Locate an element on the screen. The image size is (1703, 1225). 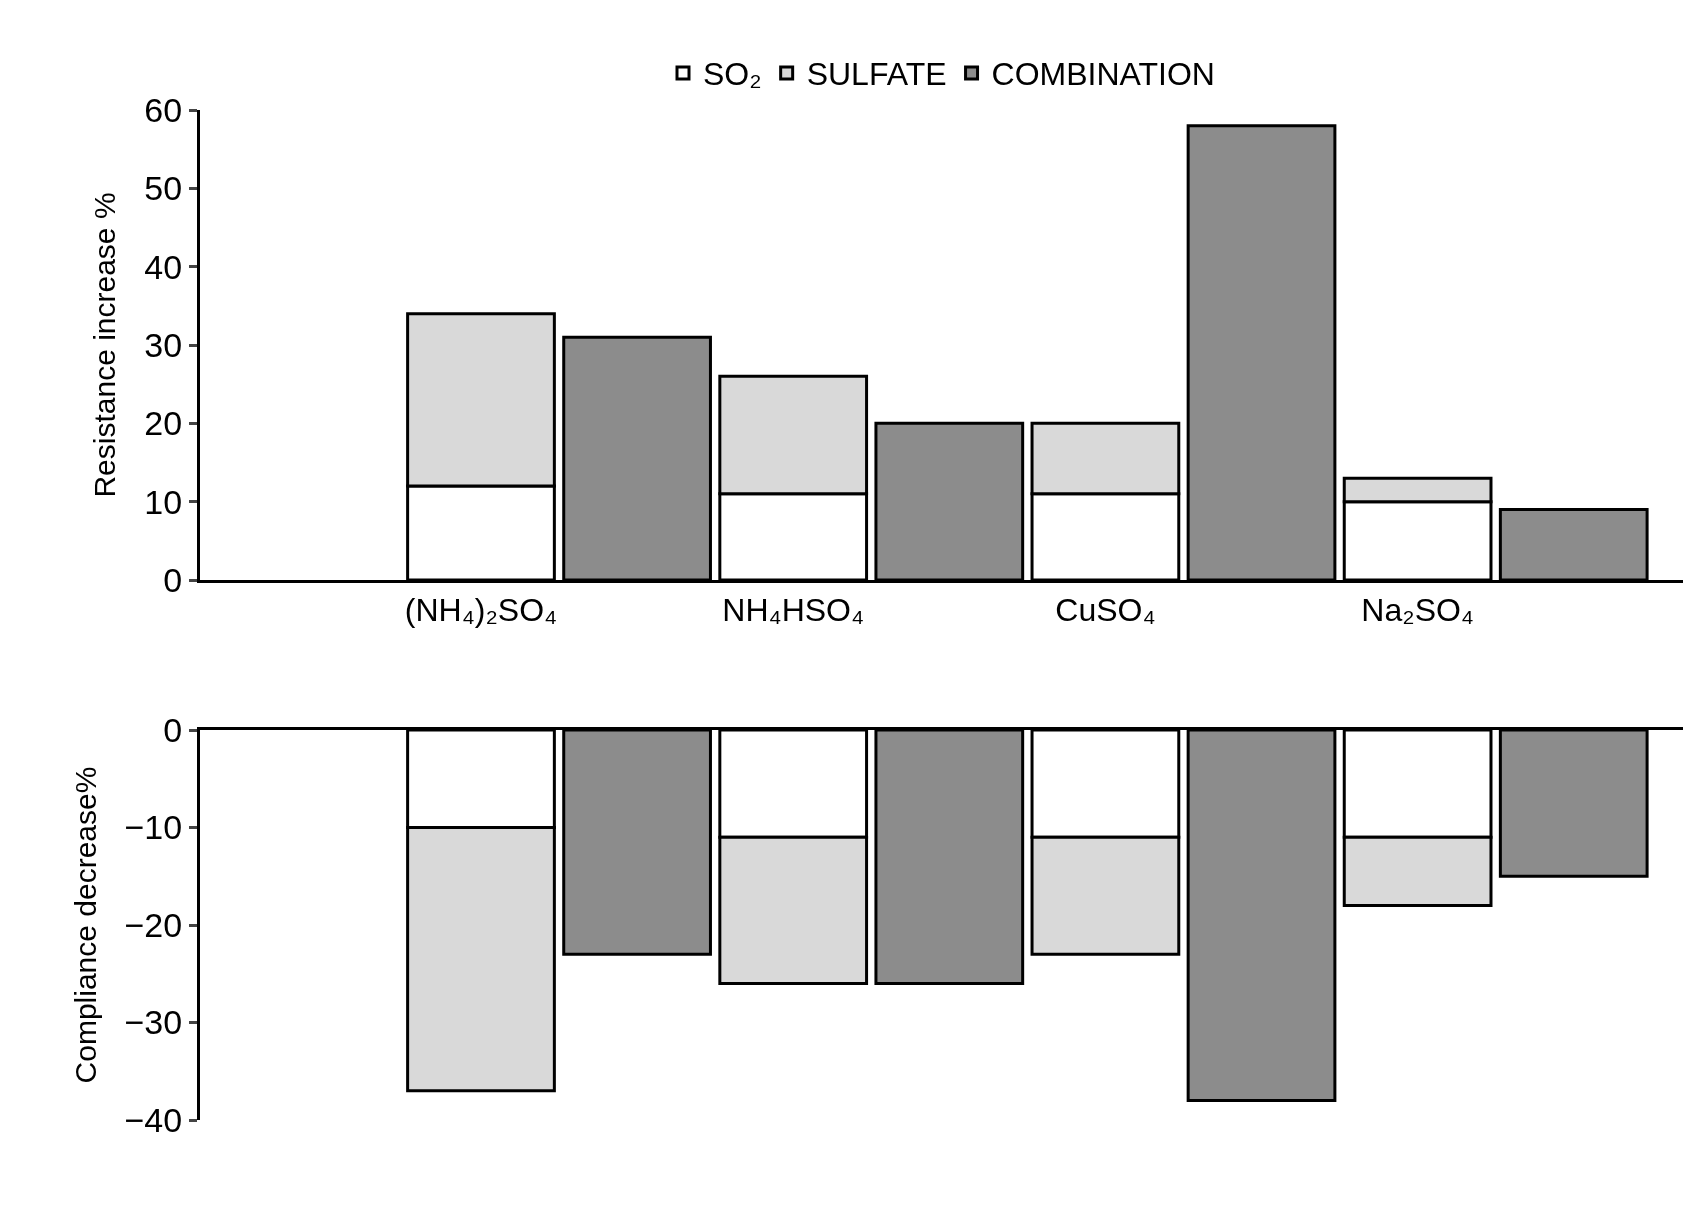
x-tick-label: Na₂SO₄ is located at coordinates (1417, 610).